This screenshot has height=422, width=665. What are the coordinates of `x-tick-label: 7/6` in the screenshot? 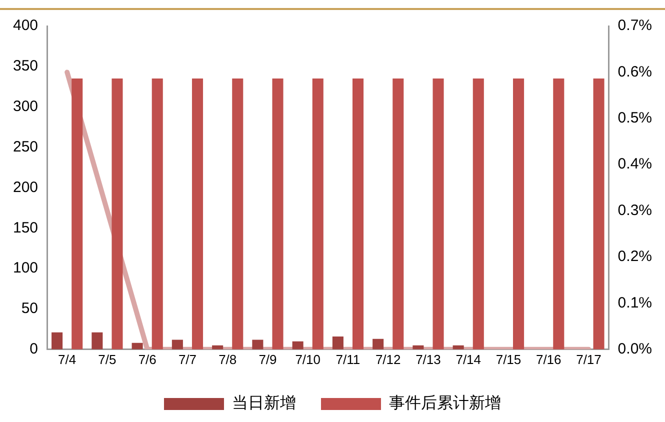 It's located at (147, 359).